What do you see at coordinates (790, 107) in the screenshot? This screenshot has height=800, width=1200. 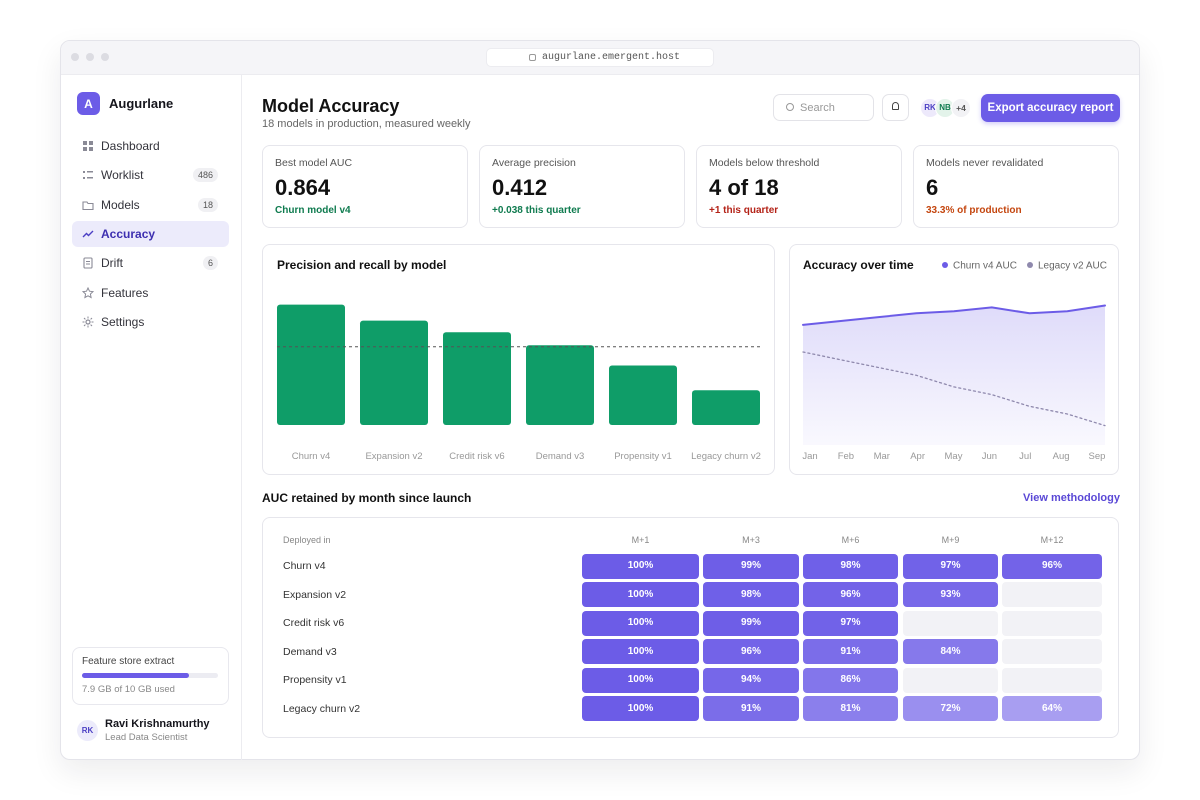 I see `search-icon` at bounding box center [790, 107].